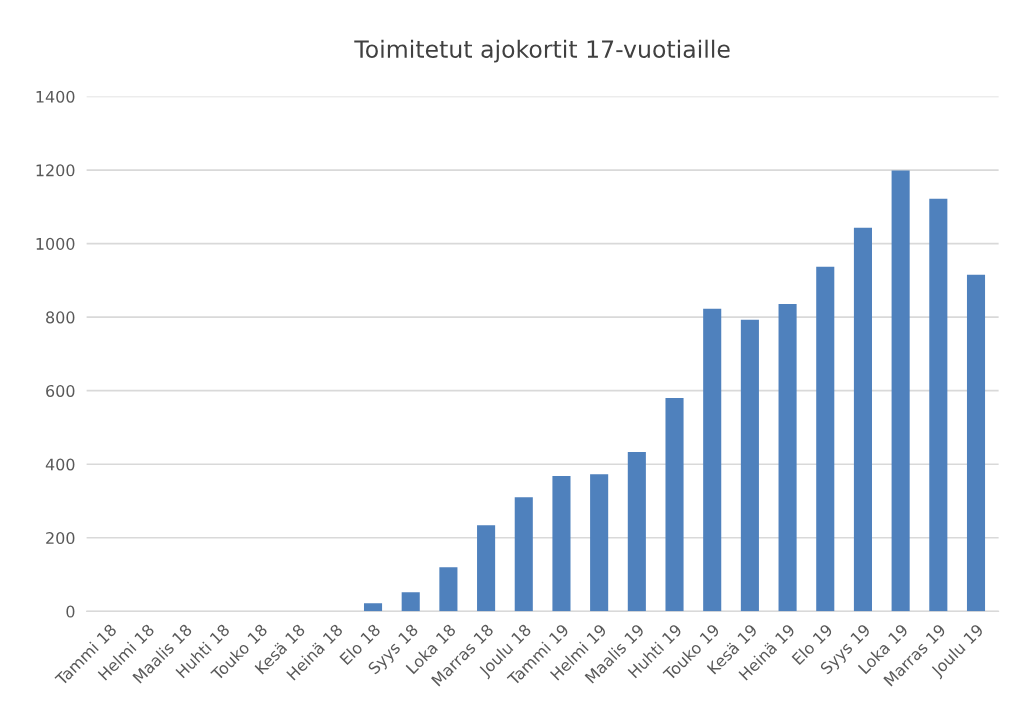 This screenshot has height=715, width=1019. What do you see at coordinates (60, 464) in the screenshot?
I see `y-tick-label: 400` at bounding box center [60, 464].